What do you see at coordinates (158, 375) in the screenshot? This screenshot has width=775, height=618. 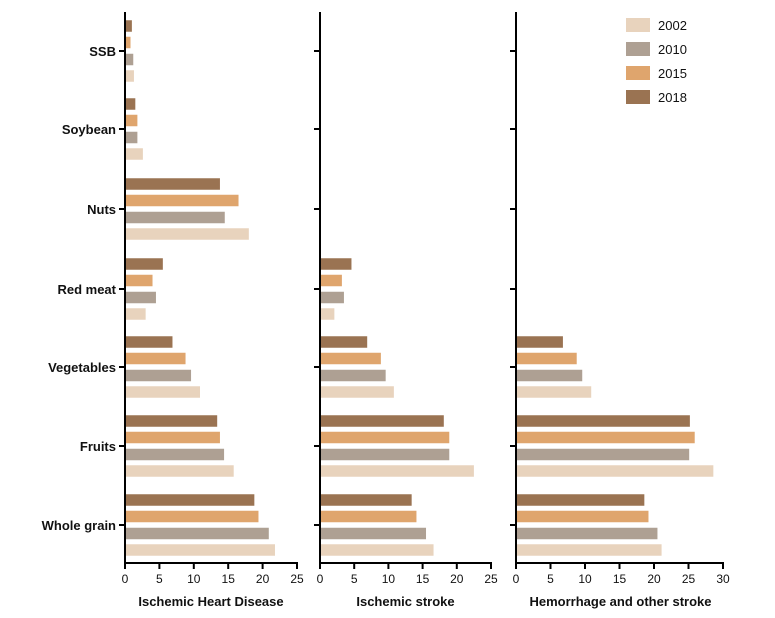 I see `bar-1-vegetables-2010` at bounding box center [158, 375].